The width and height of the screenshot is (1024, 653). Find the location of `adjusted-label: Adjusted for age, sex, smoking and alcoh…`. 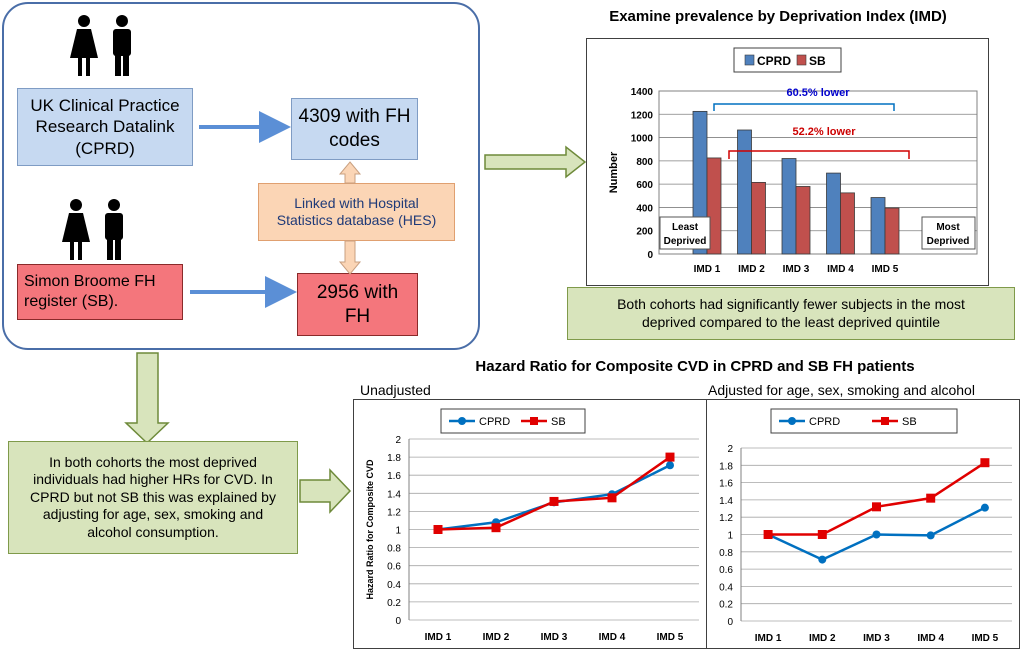

adjusted-label: Adjusted for age, sex, smoking and alcoh… is located at coordinates (841, 390).